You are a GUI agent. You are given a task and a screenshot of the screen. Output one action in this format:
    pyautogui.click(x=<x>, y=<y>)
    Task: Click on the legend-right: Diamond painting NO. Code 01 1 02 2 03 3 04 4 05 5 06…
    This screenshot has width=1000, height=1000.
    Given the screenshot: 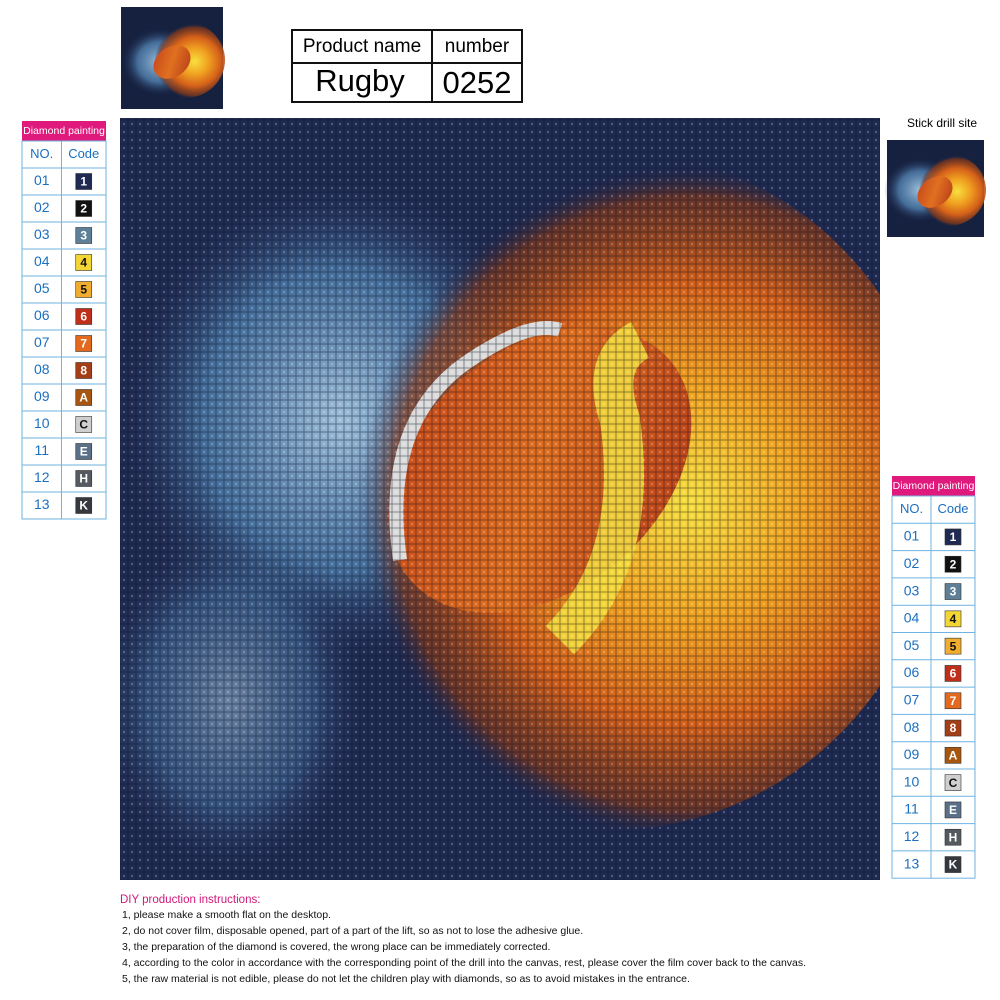 What is the action you would take?
    pyautogui.click(x=933, y=677)
    